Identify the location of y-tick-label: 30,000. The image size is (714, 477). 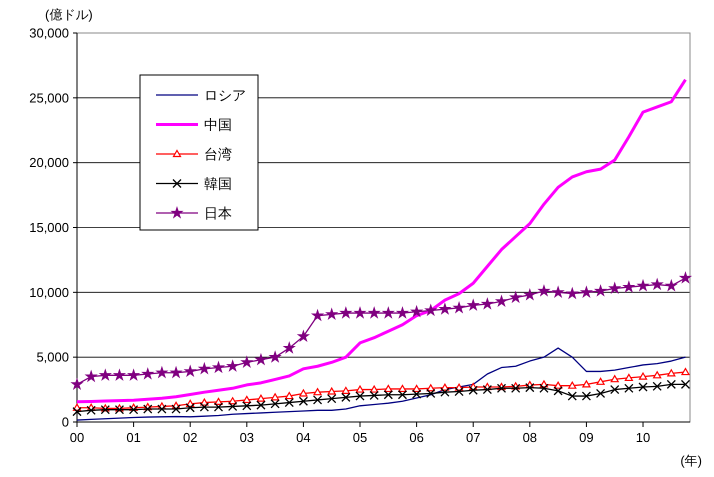
(49, 33).